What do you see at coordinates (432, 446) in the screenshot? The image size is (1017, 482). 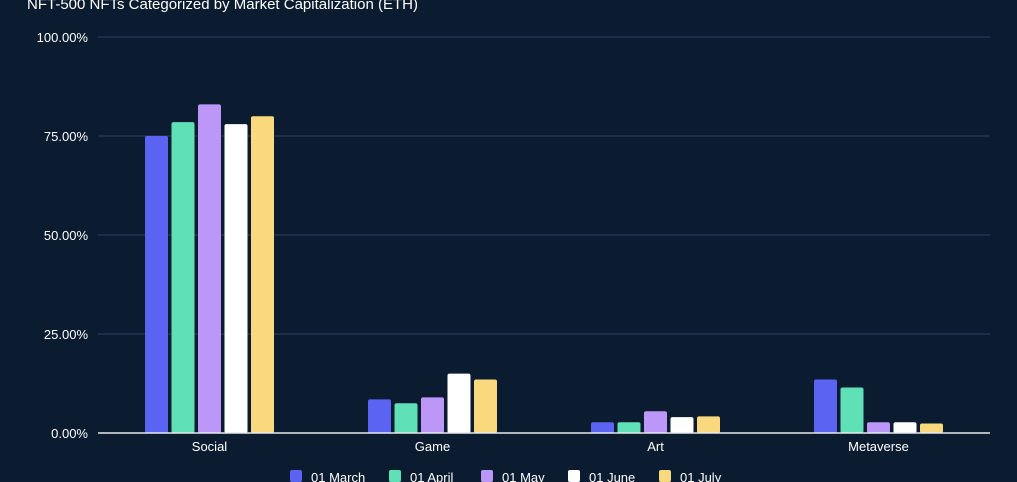 I see `x-tick-label: Game` at bounding box center [432, 446].